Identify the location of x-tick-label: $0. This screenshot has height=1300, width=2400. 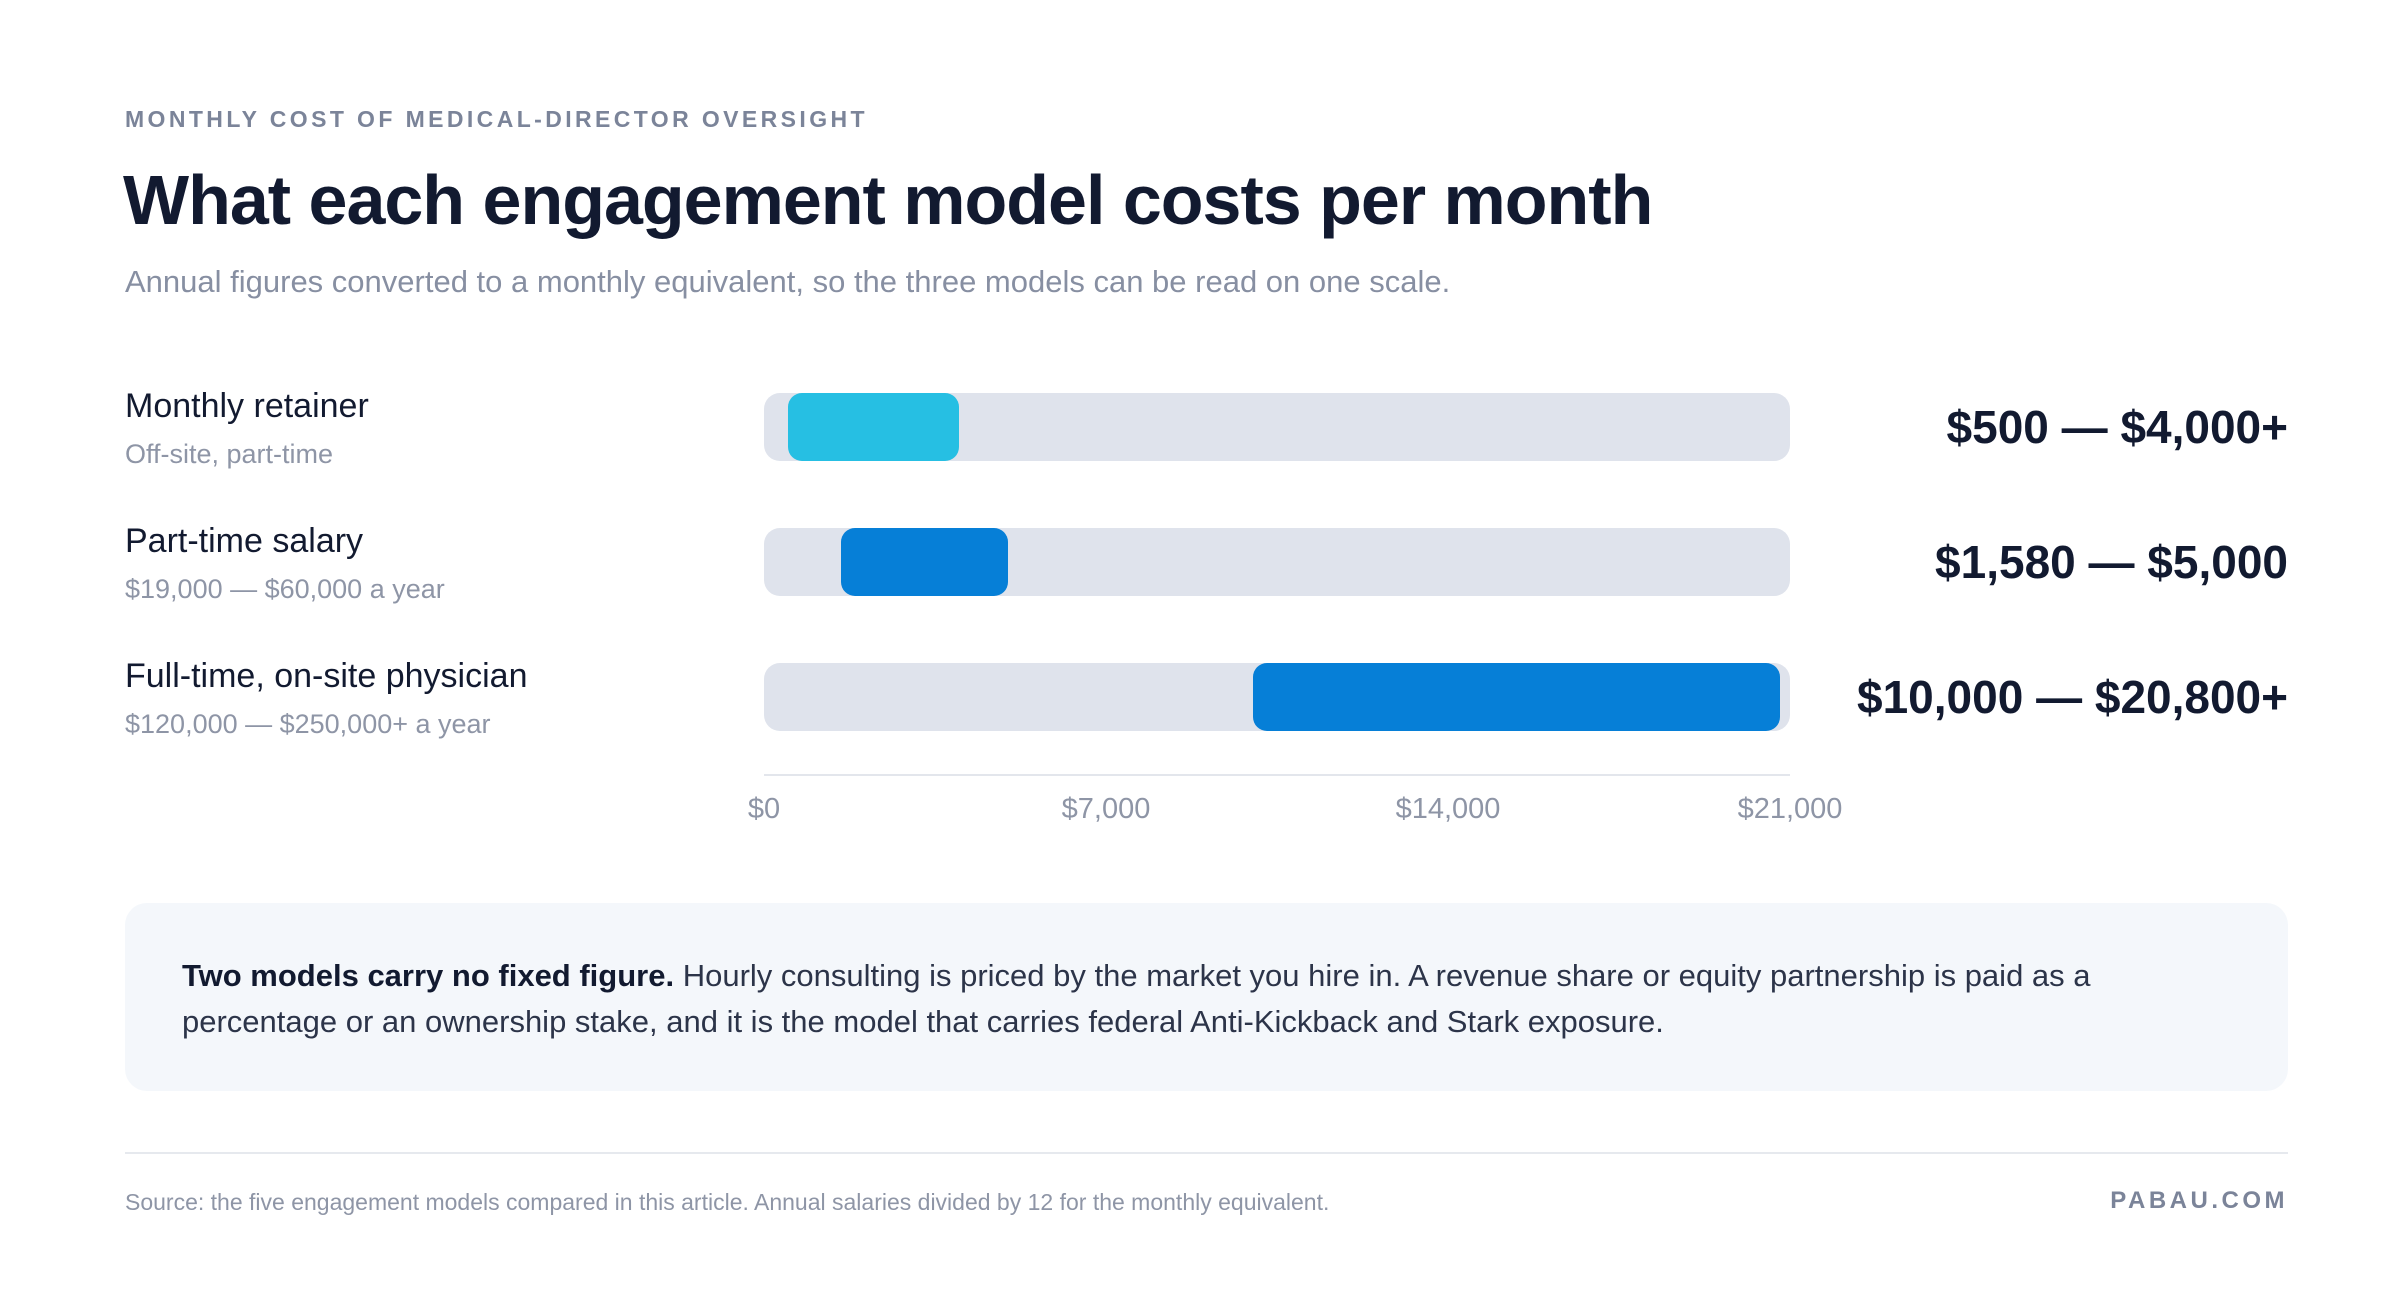
(764, 809).